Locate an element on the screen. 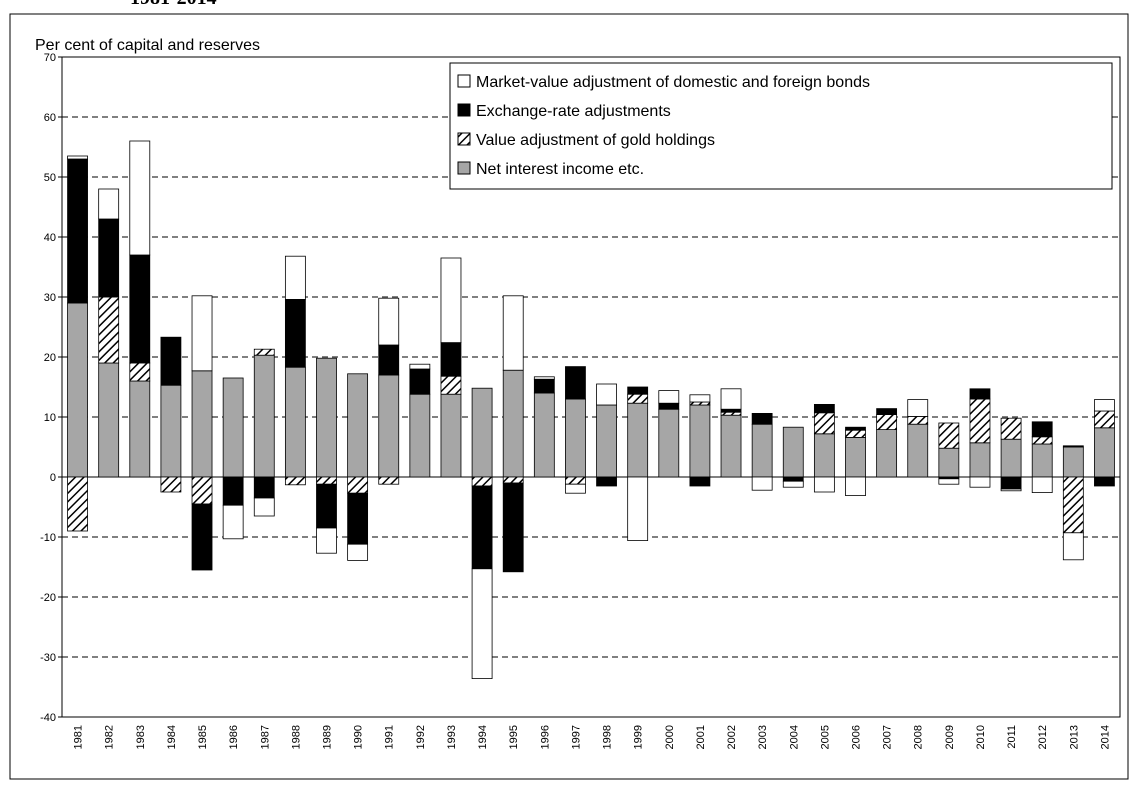 This screenshot has width=1131, height=785. x-tick-label: 2012 is located at coordinates (1043, 737).